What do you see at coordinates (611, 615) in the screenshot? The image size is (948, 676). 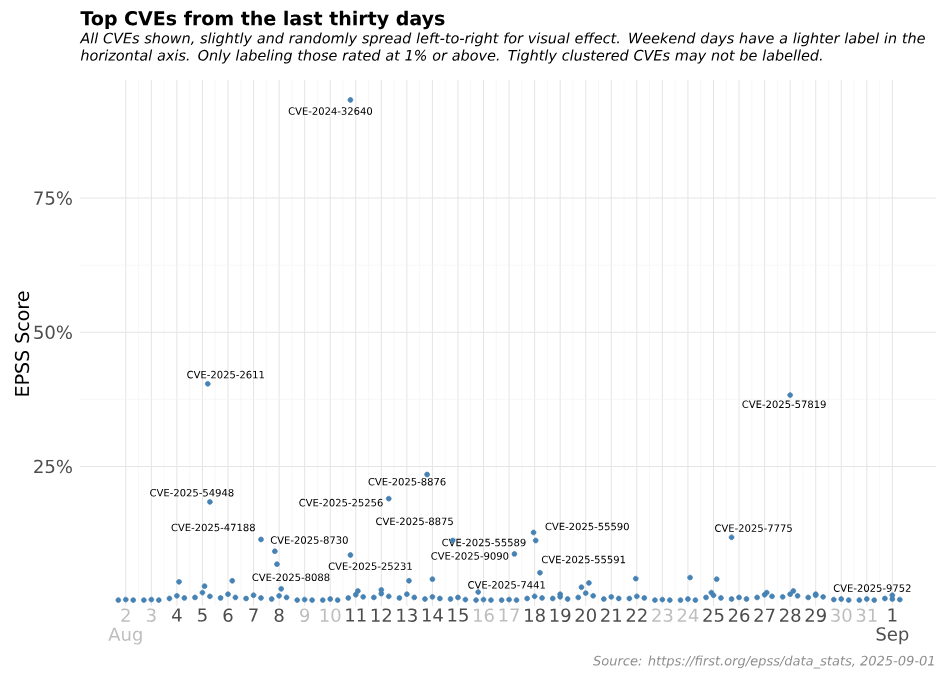 I see `x-tick-label: 21` at bounding box center [611, 615].